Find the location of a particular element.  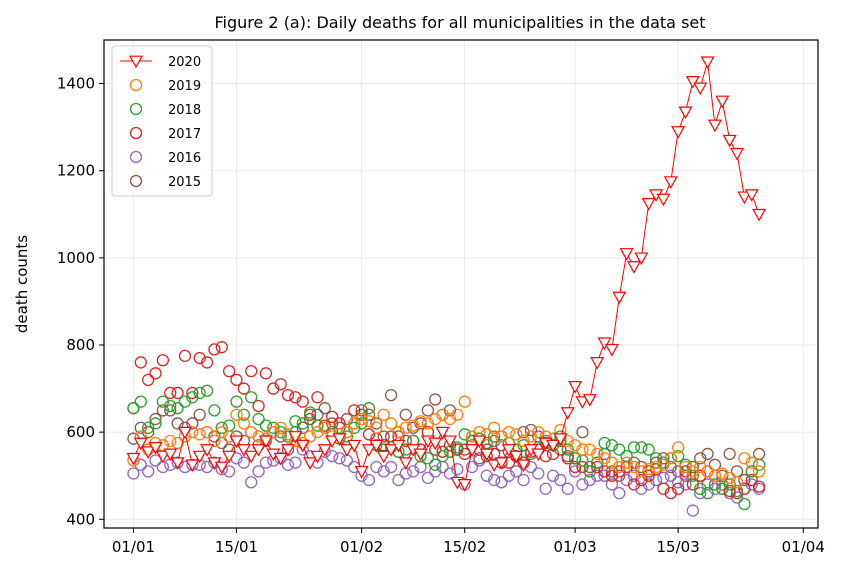

legend-item-2016: 2016 is located at coordinates (165, 158).